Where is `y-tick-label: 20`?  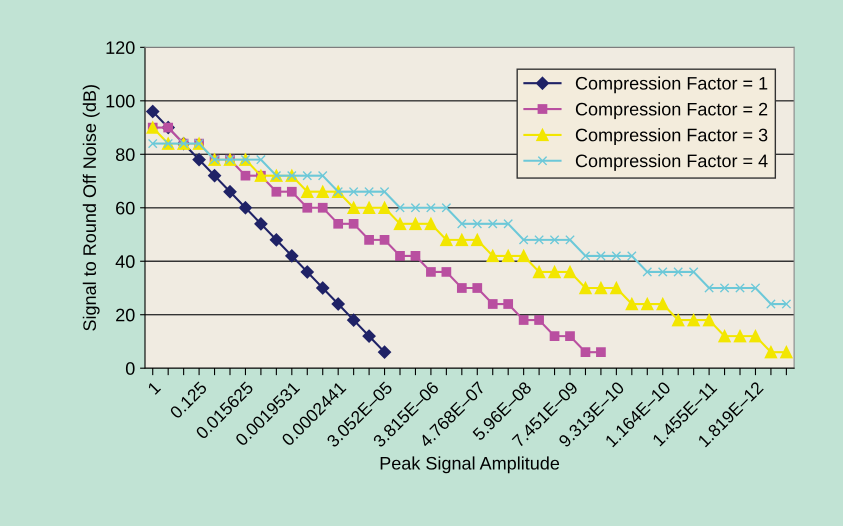 y-tick-label: 20 is located at coordinates (125, 315).